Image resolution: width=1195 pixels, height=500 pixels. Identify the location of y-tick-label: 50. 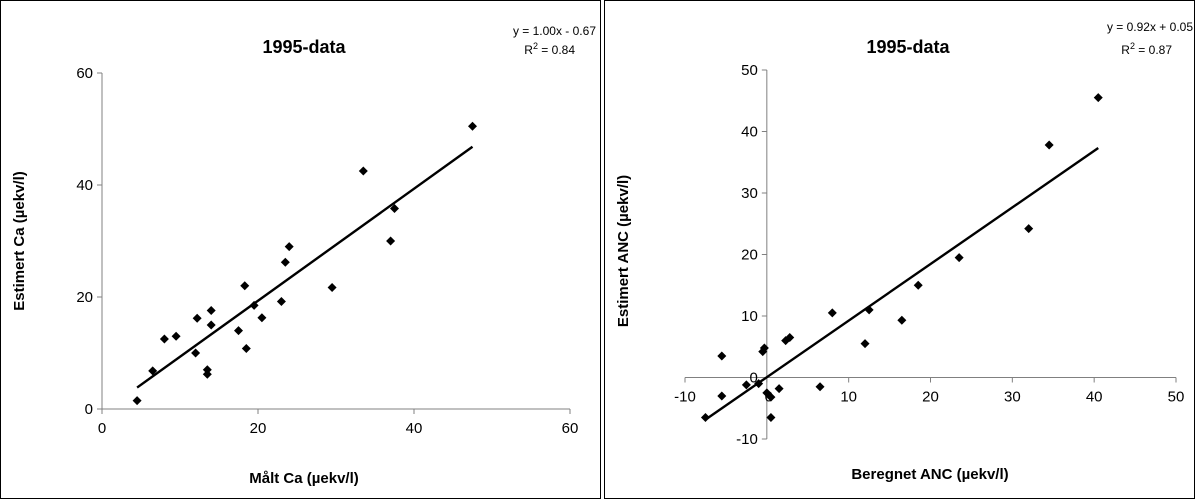
(749, 70).